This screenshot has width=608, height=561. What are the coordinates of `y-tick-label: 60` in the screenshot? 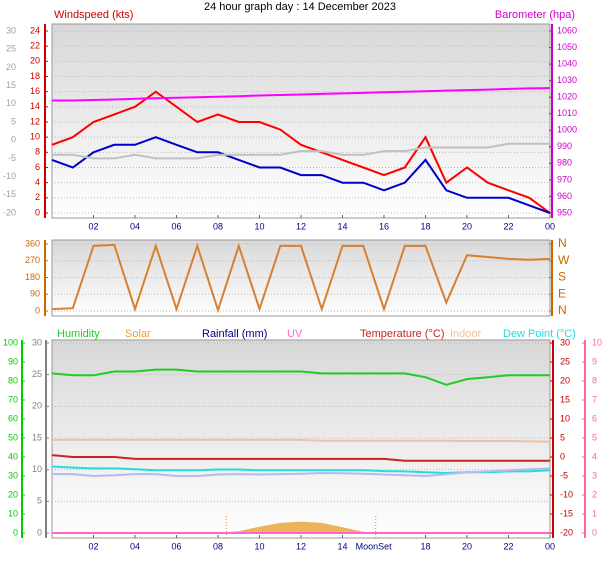 It's located at (13, 418).